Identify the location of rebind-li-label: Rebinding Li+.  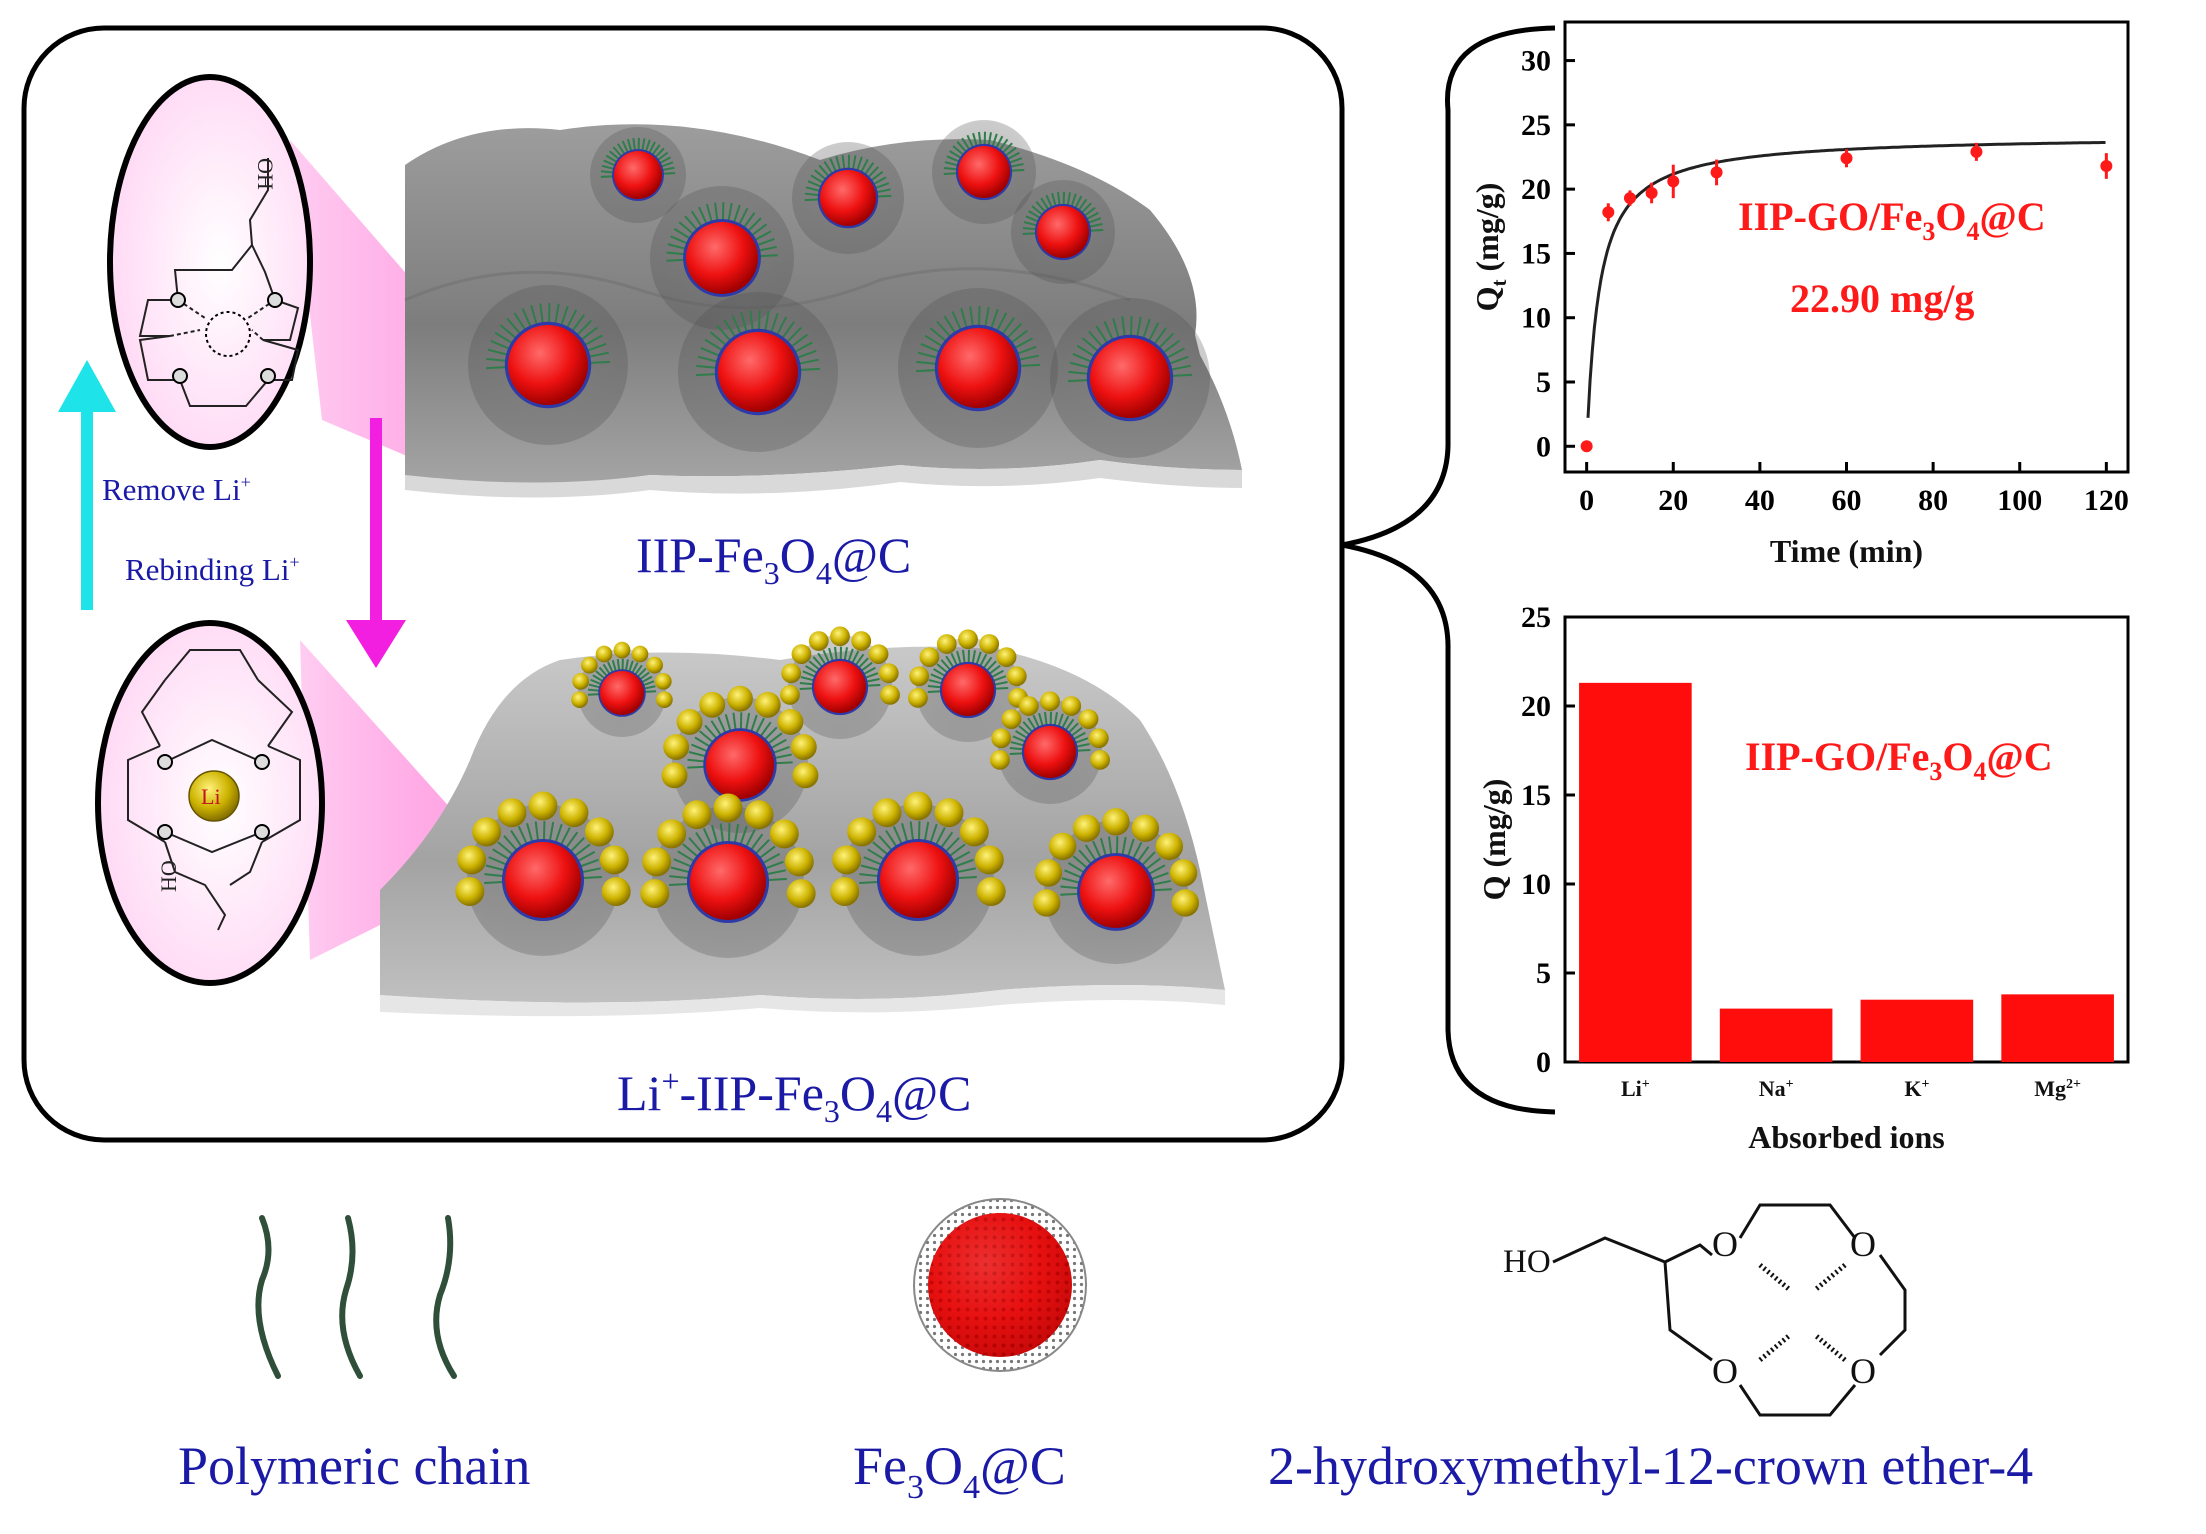
(212, 569).